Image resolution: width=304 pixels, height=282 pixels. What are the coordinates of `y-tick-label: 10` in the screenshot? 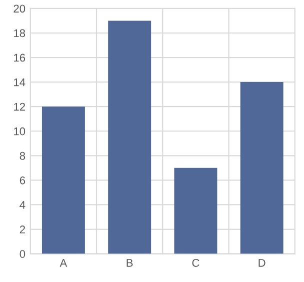 It's located at (20, 131).